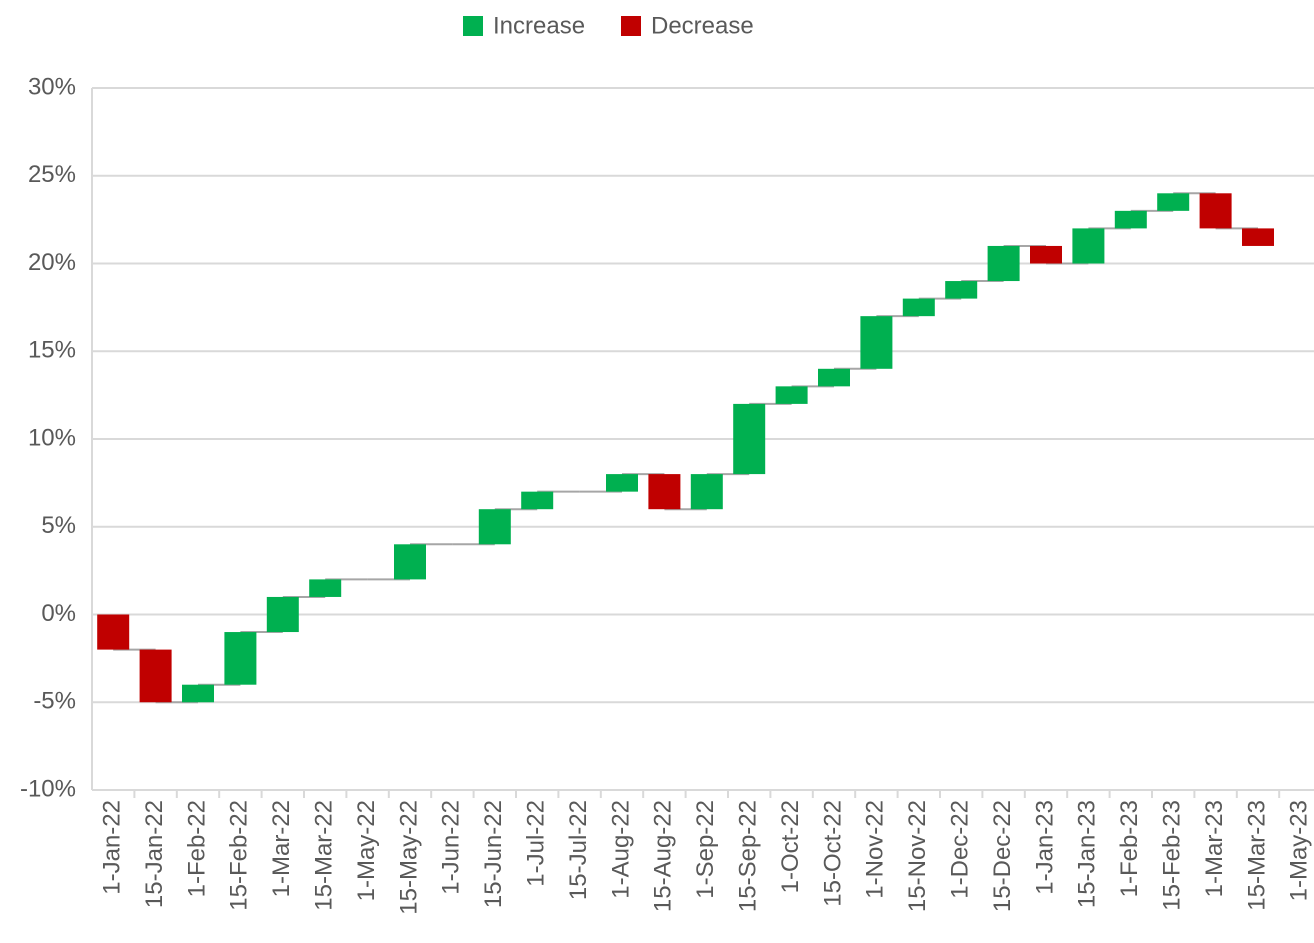  I want to click on y-tick-label: 5%, so click(58, 525).